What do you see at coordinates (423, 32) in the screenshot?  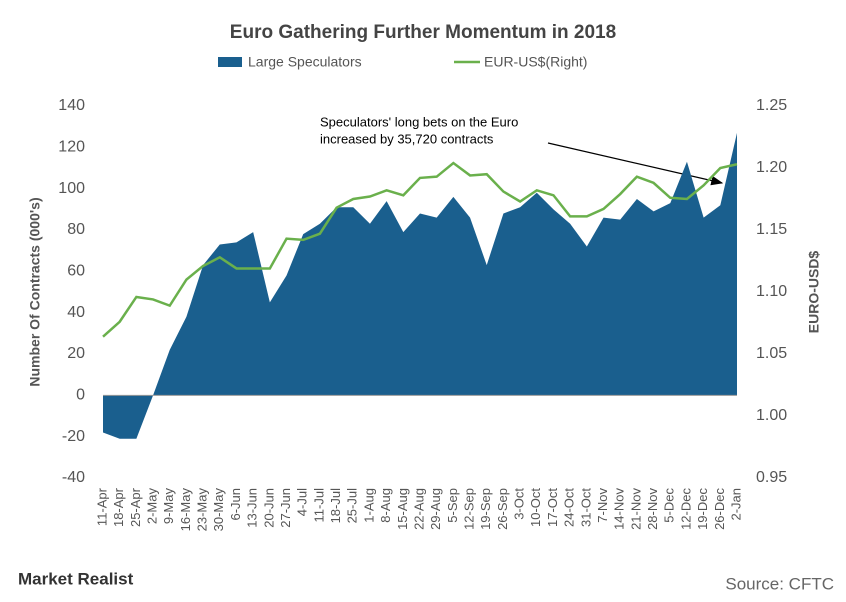 I see `chart-title: Euro Gathering Further Momentum in 2018` at bounding box center [423, 32].